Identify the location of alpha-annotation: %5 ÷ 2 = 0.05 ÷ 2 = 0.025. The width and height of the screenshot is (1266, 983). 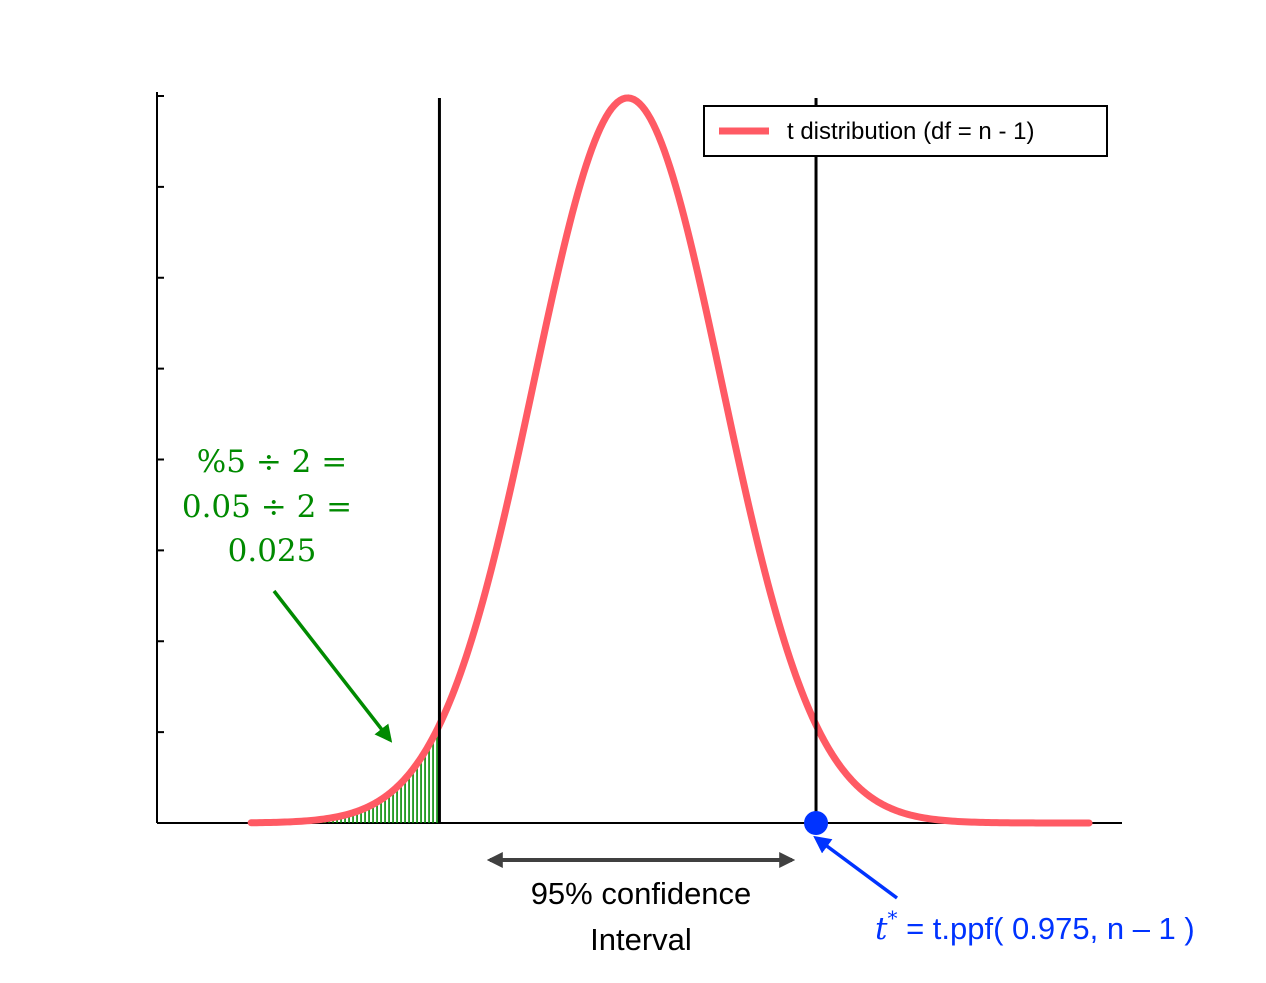
(287, 593).